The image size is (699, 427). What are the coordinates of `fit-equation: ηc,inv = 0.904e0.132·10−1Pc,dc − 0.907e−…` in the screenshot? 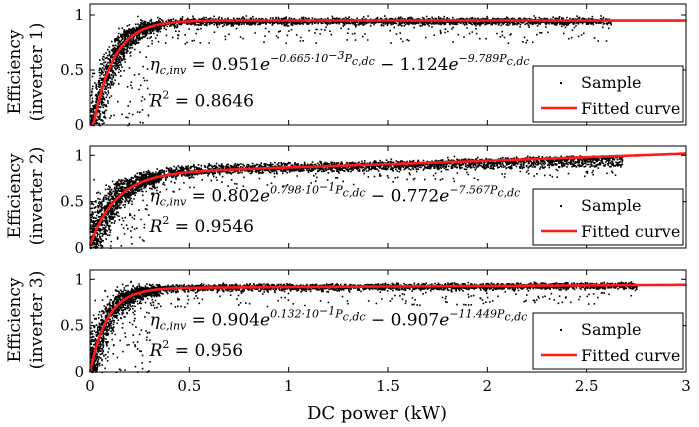 It's located at (339, 319).